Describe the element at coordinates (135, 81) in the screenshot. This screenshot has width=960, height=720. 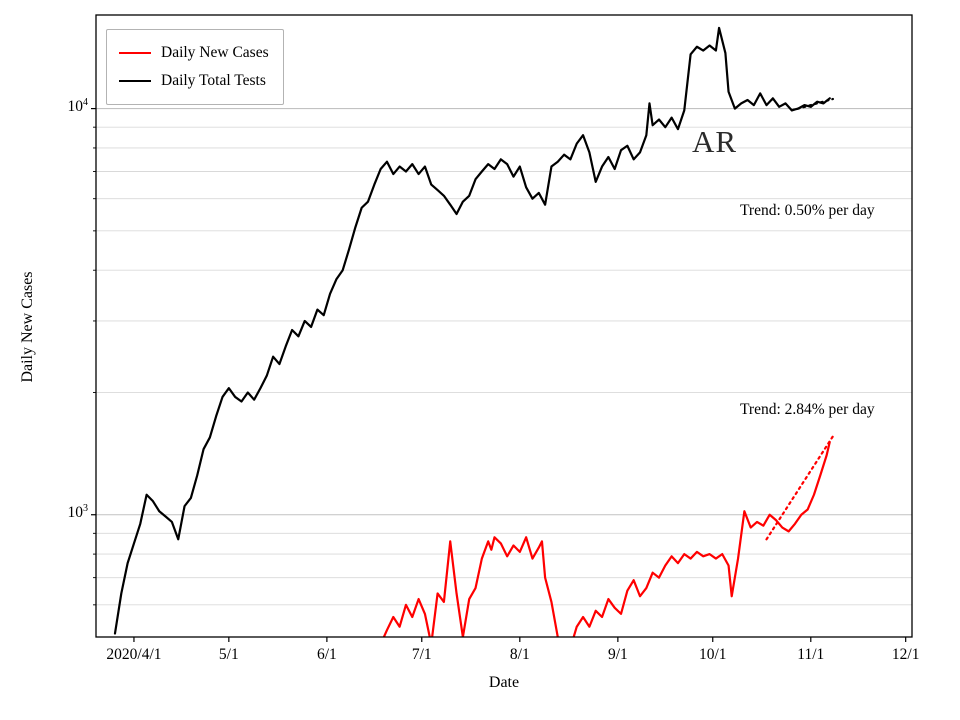
I see `black-line-icon` at that location.